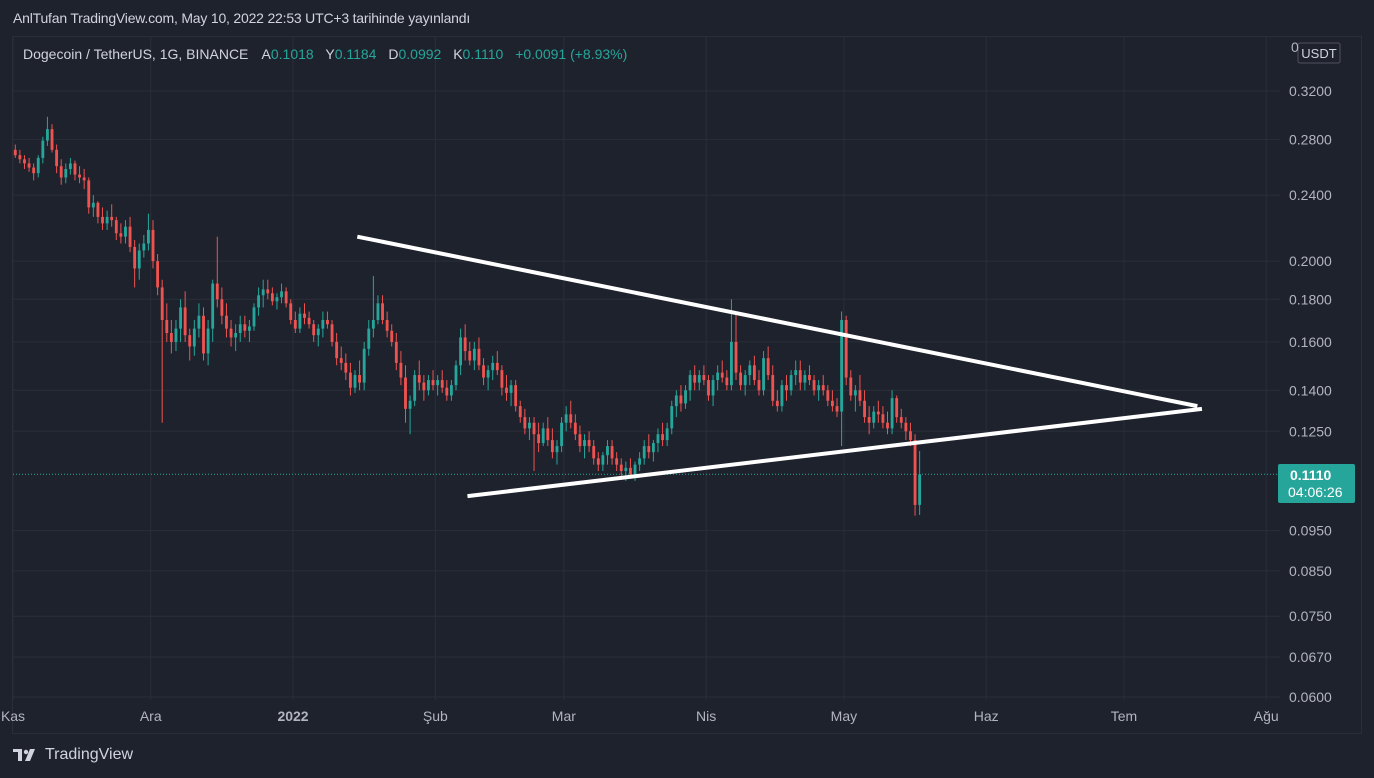 This screenshot has height=778, width=1374. Describe the element at coordinates (419, 54) in the screenshot. I see `low-value: 0.0992` at that location.